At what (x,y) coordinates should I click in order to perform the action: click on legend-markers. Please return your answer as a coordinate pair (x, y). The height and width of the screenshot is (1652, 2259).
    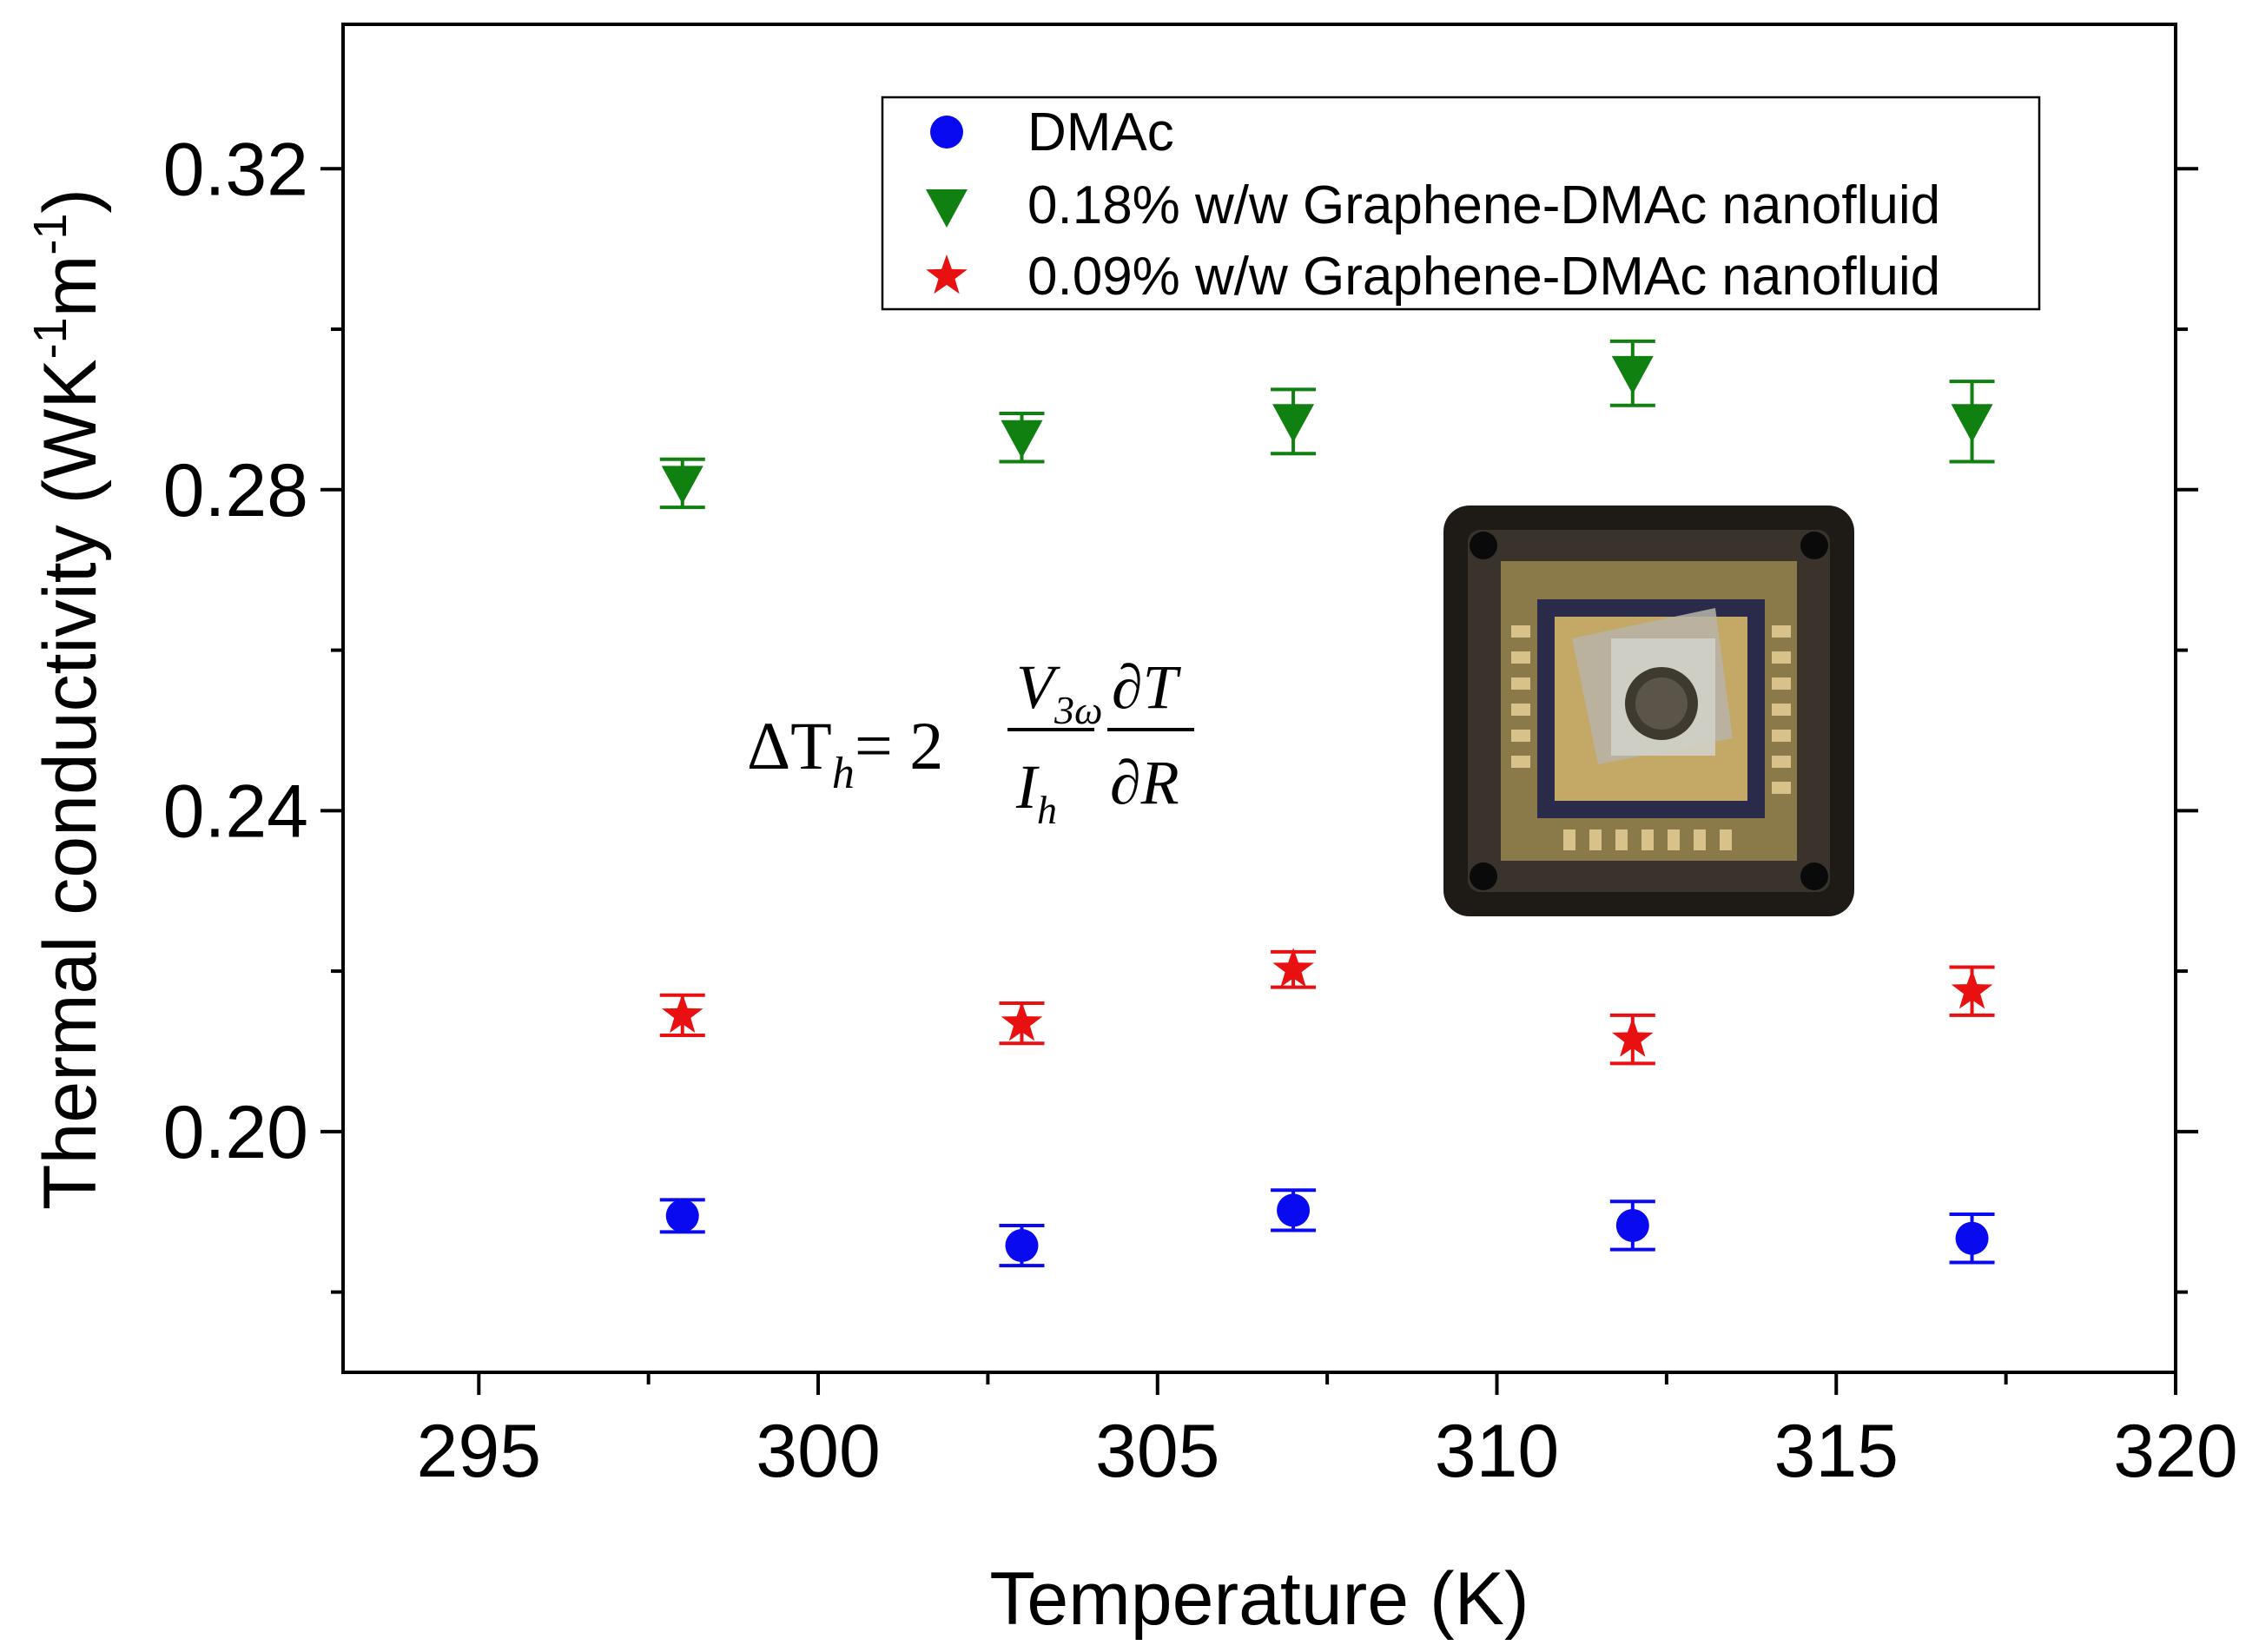
    Looking at the image, I should click on (947, 205).